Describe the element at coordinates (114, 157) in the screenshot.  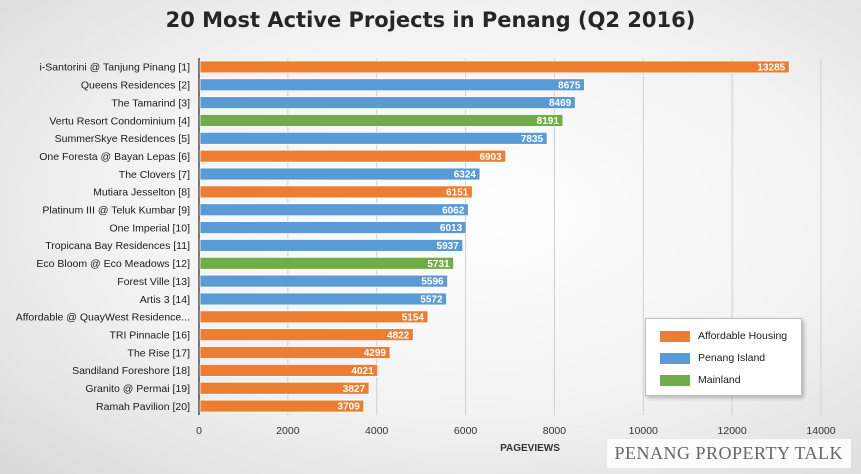
I see `category-label: One Foresta @ Bayan Lepas [6]` at that location.